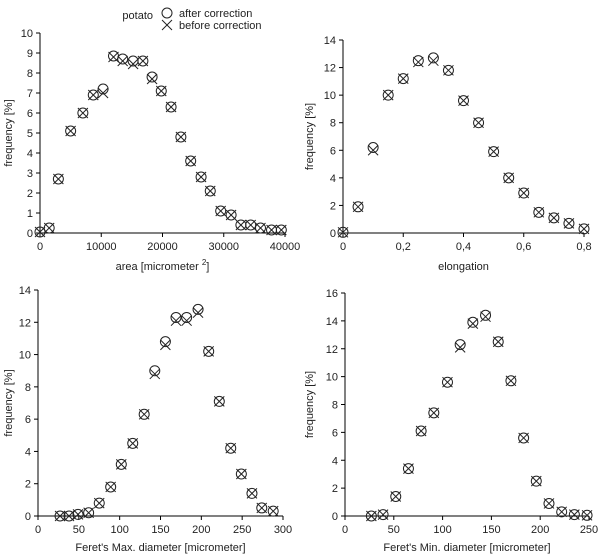 The height and width of the screenshot is (558, 600). Describe the element at coordinates (479, 415) in the screenshot. I see `series-after-correction` at that location.